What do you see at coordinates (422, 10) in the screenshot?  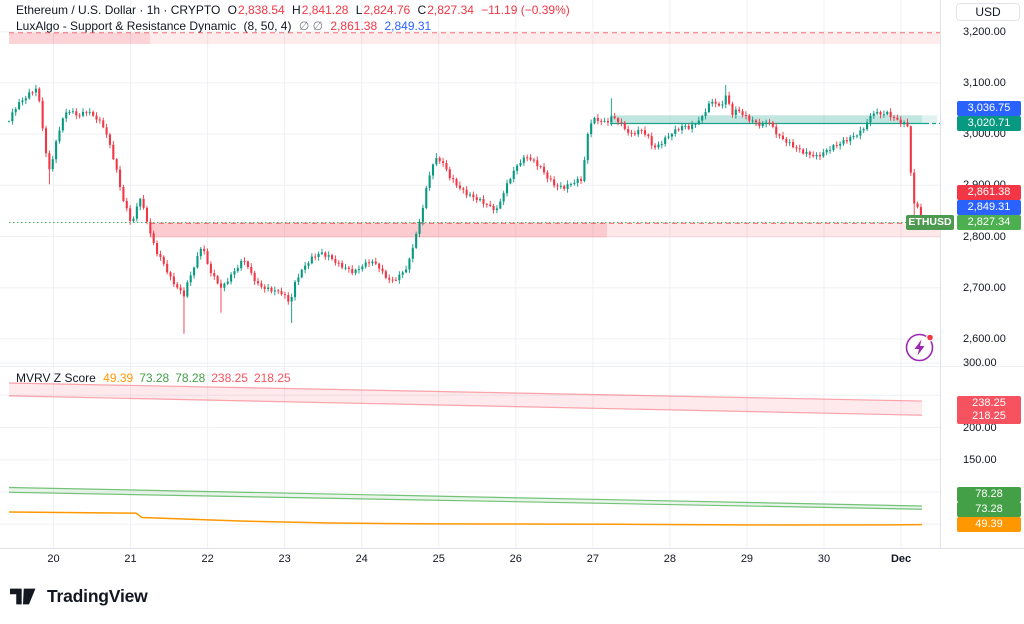 I see `ohlc-close-label: C` at bounding box center [422, 10].